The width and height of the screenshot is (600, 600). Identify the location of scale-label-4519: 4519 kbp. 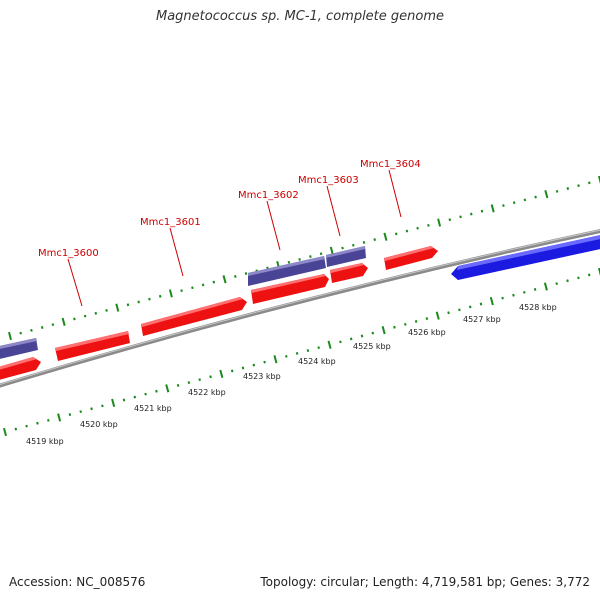
(45, 441).